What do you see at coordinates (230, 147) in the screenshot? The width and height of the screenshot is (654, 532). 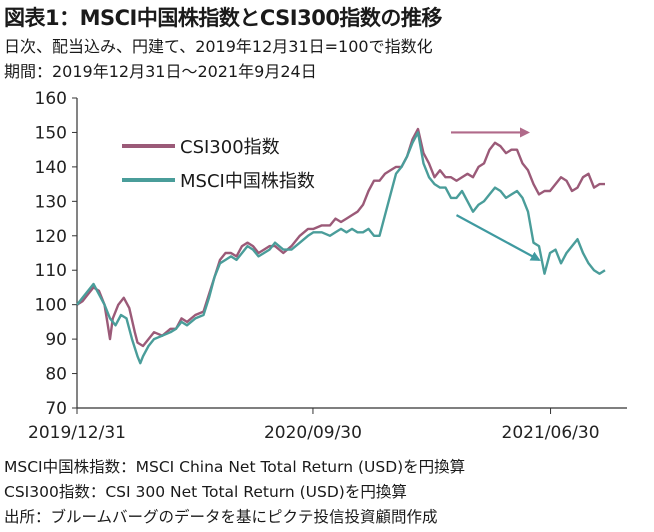 I see `legend-label: CSI300指数` at bounding box center [230, 147].